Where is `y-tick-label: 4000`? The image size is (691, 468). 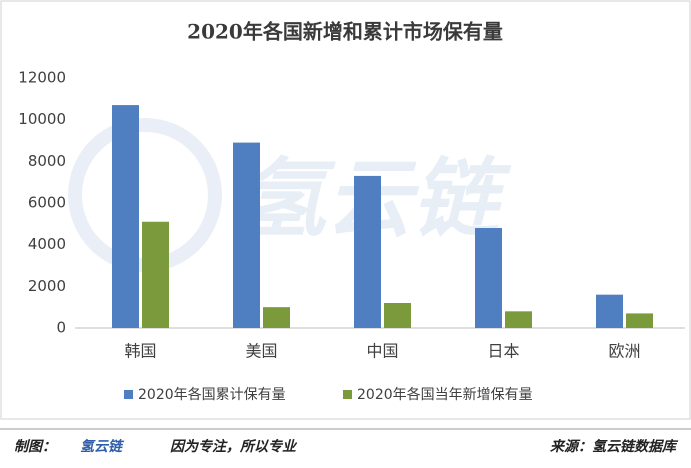
y-tick-label: 4000 is located at coordinates (47, 244).